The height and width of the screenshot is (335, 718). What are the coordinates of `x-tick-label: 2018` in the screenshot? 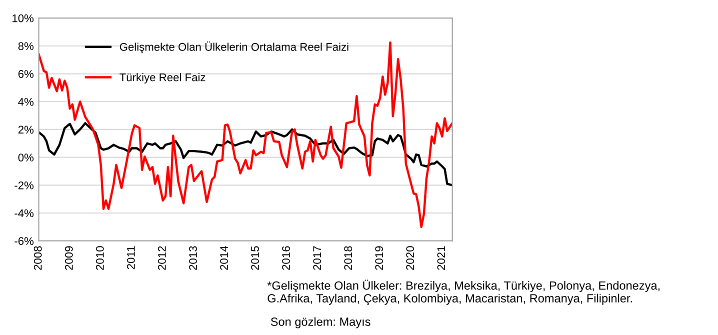 It's located at (348, 258).